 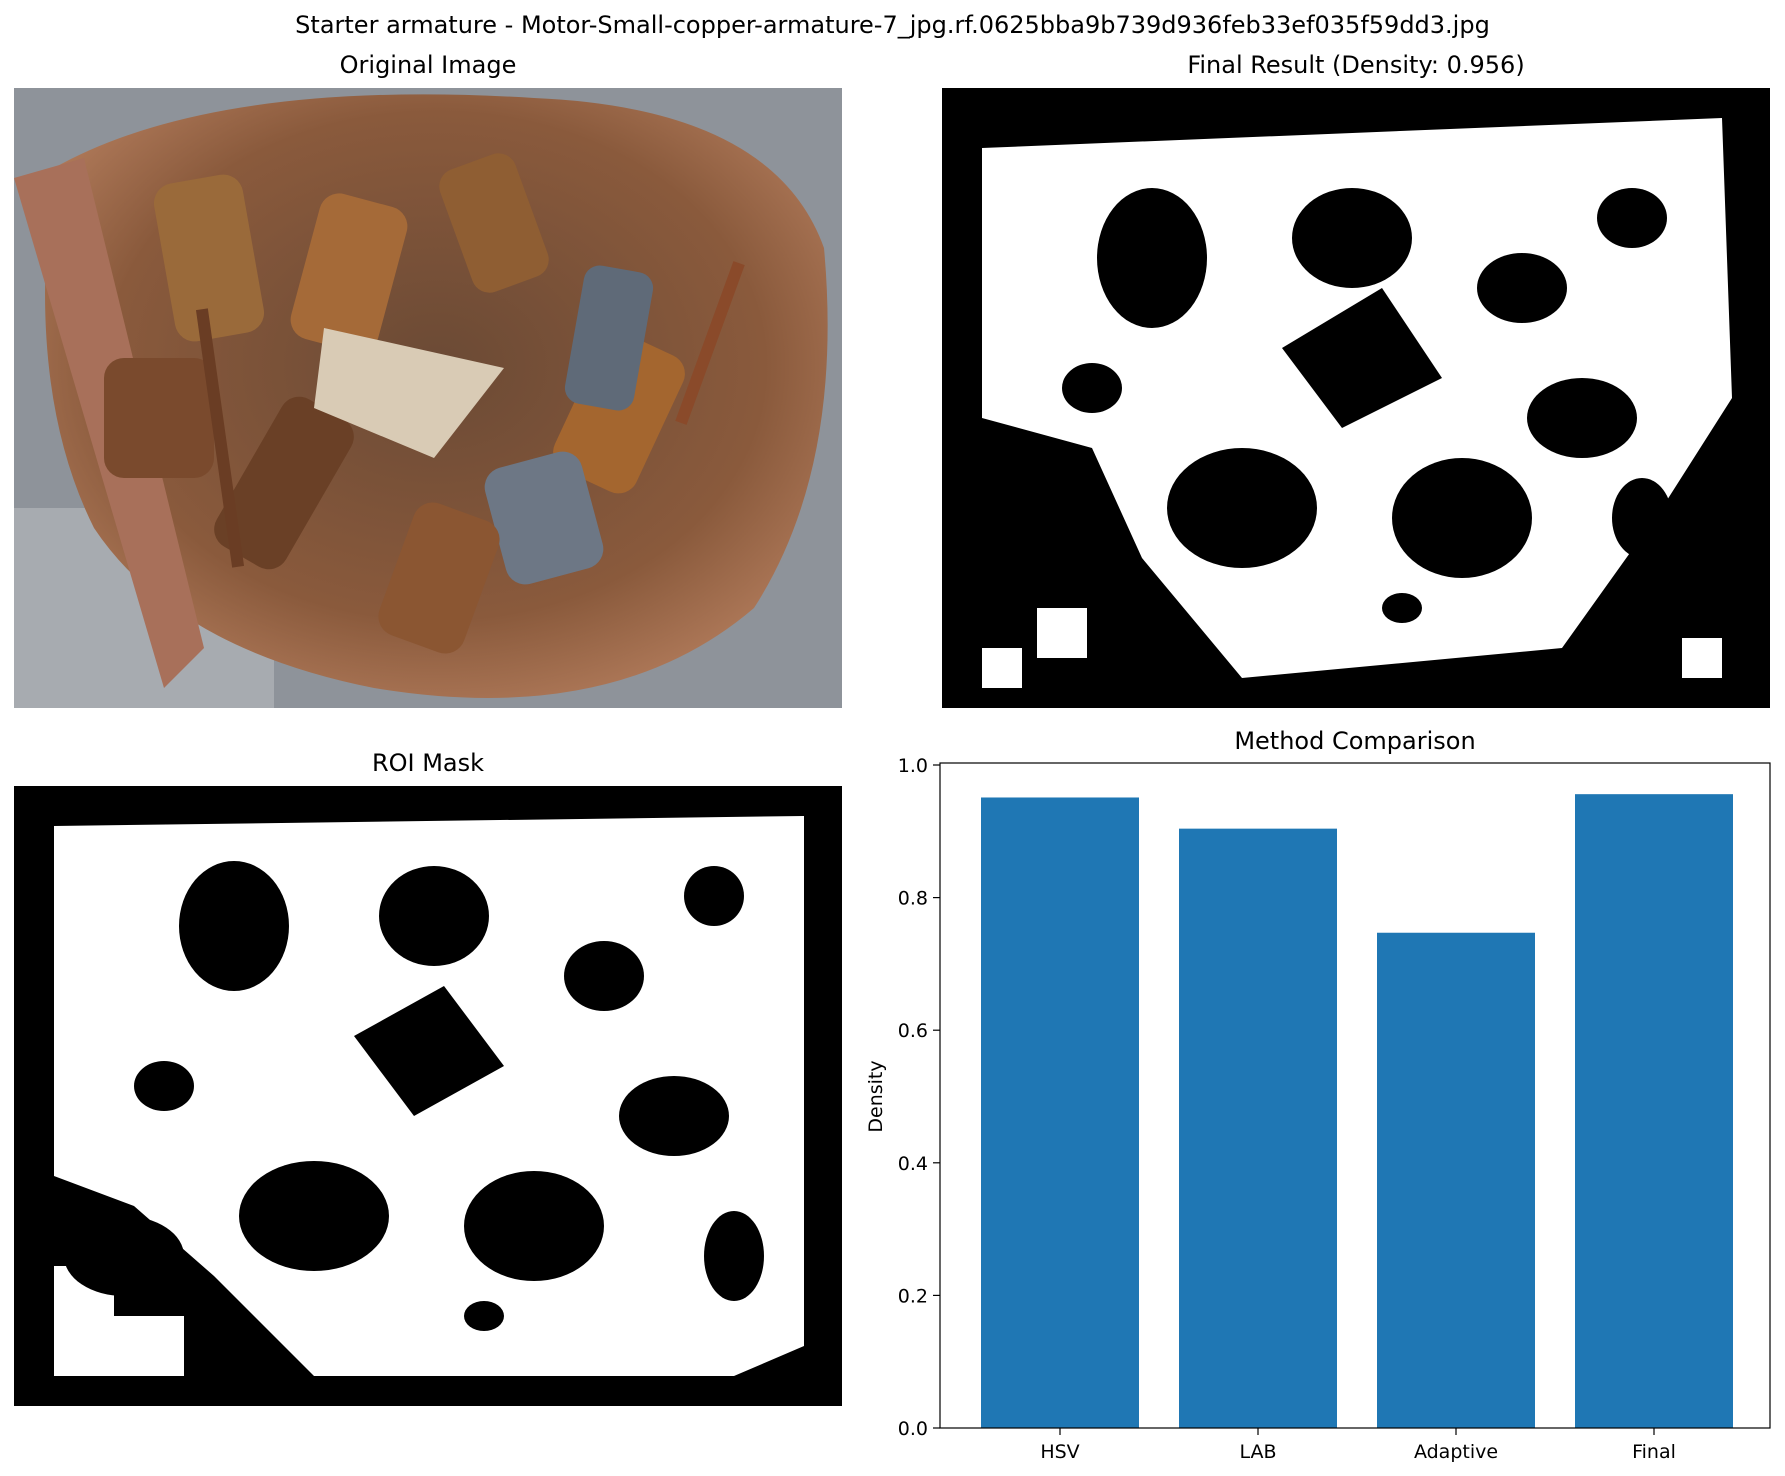 What do you see at coordinates (913, 766) in the screenshot?
I see `y-tick-label: 1.0` at bounding box center [913, 766].